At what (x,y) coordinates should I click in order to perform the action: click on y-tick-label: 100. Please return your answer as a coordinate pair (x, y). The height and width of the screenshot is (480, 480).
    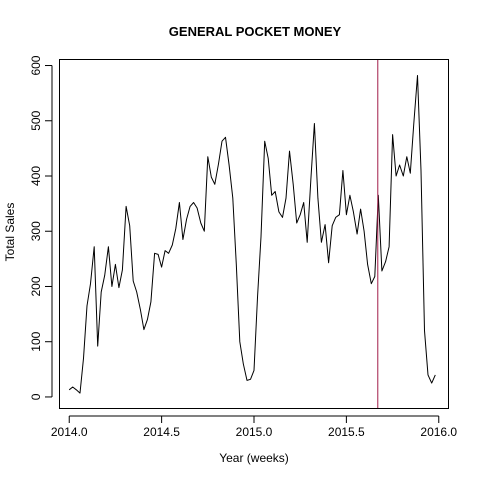
    Looking at the image, I should click on (36, 341).